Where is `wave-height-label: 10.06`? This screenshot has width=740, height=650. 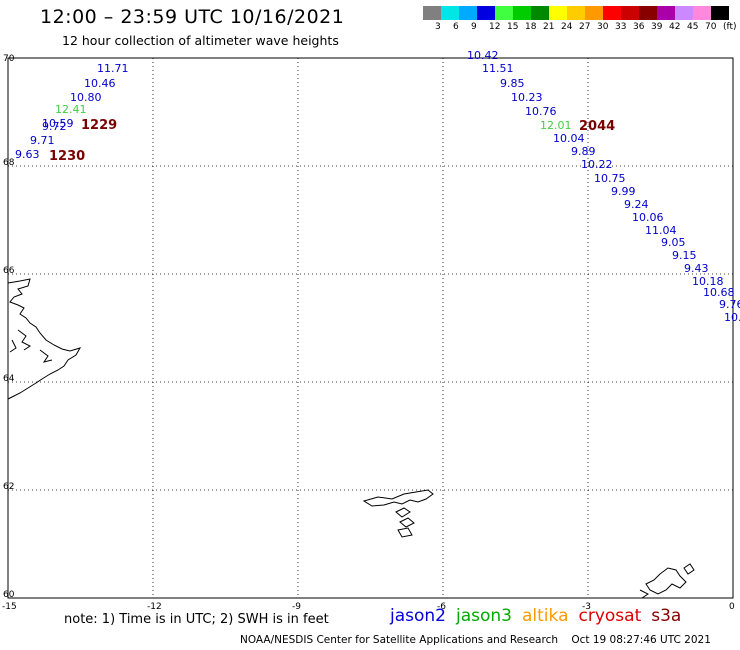
wave-height-label: 10.06 is located at coordinates (648, 217).